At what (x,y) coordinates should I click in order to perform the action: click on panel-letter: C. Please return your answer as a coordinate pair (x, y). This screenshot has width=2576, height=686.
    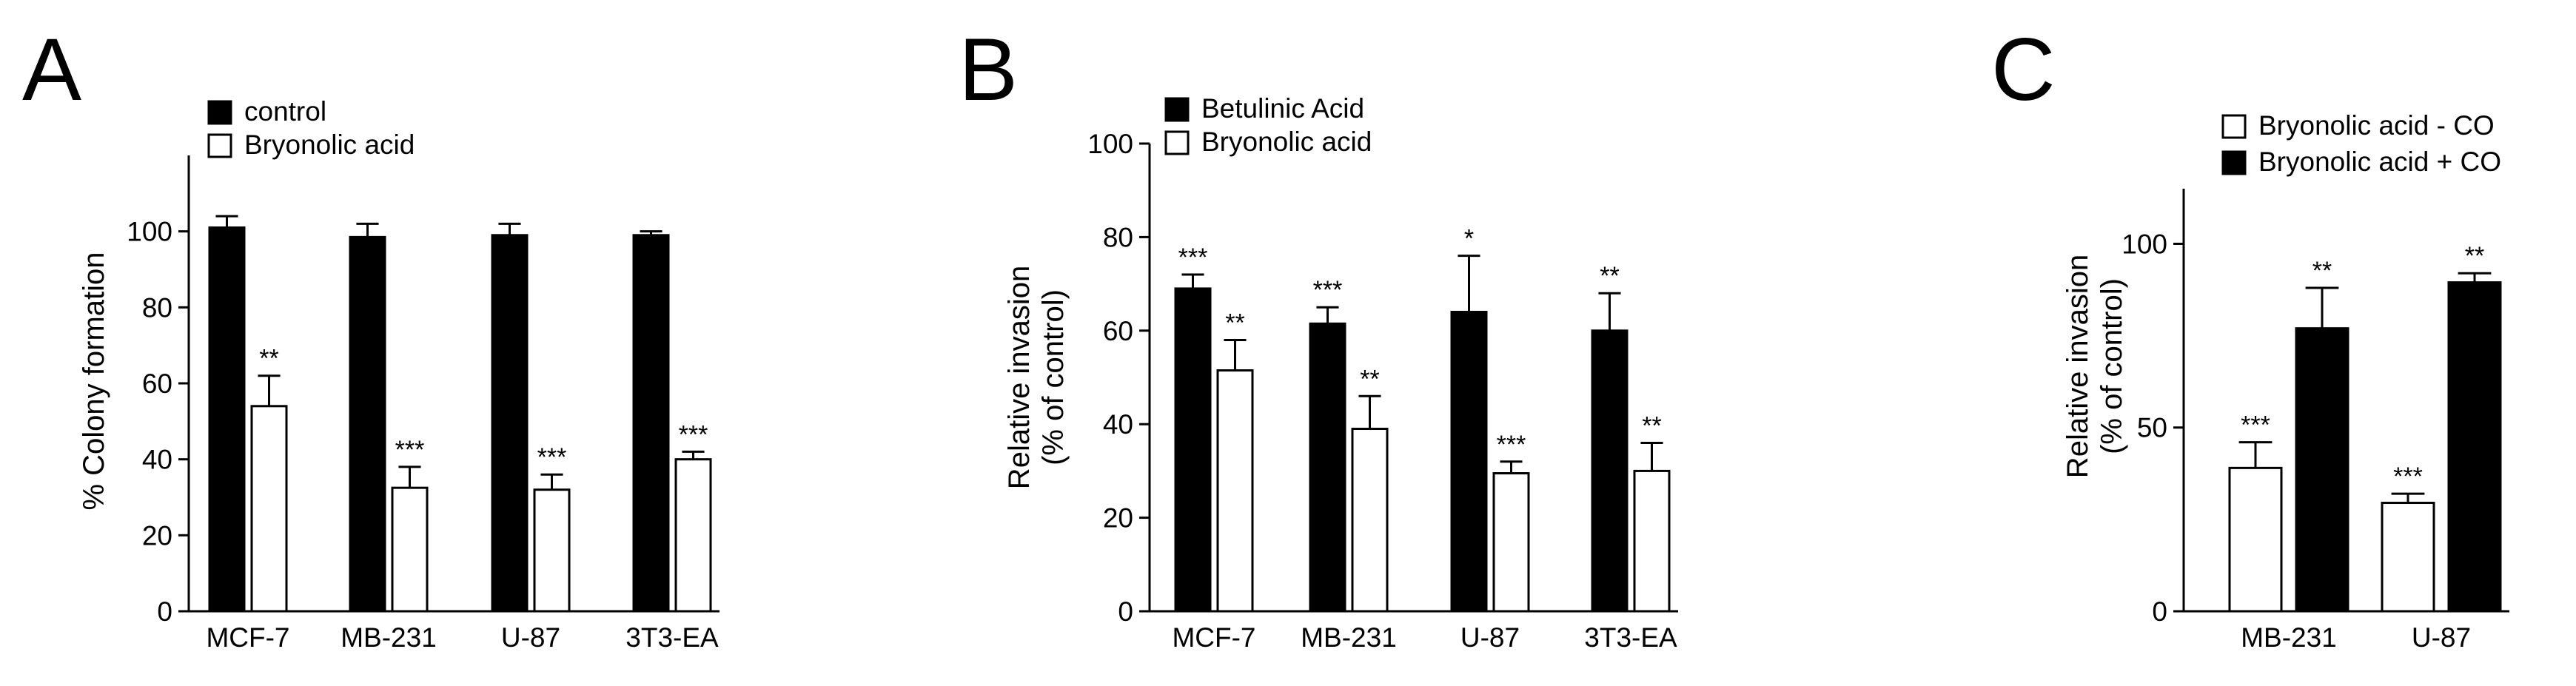
    Looking at the image, I should click on (2023, 70).